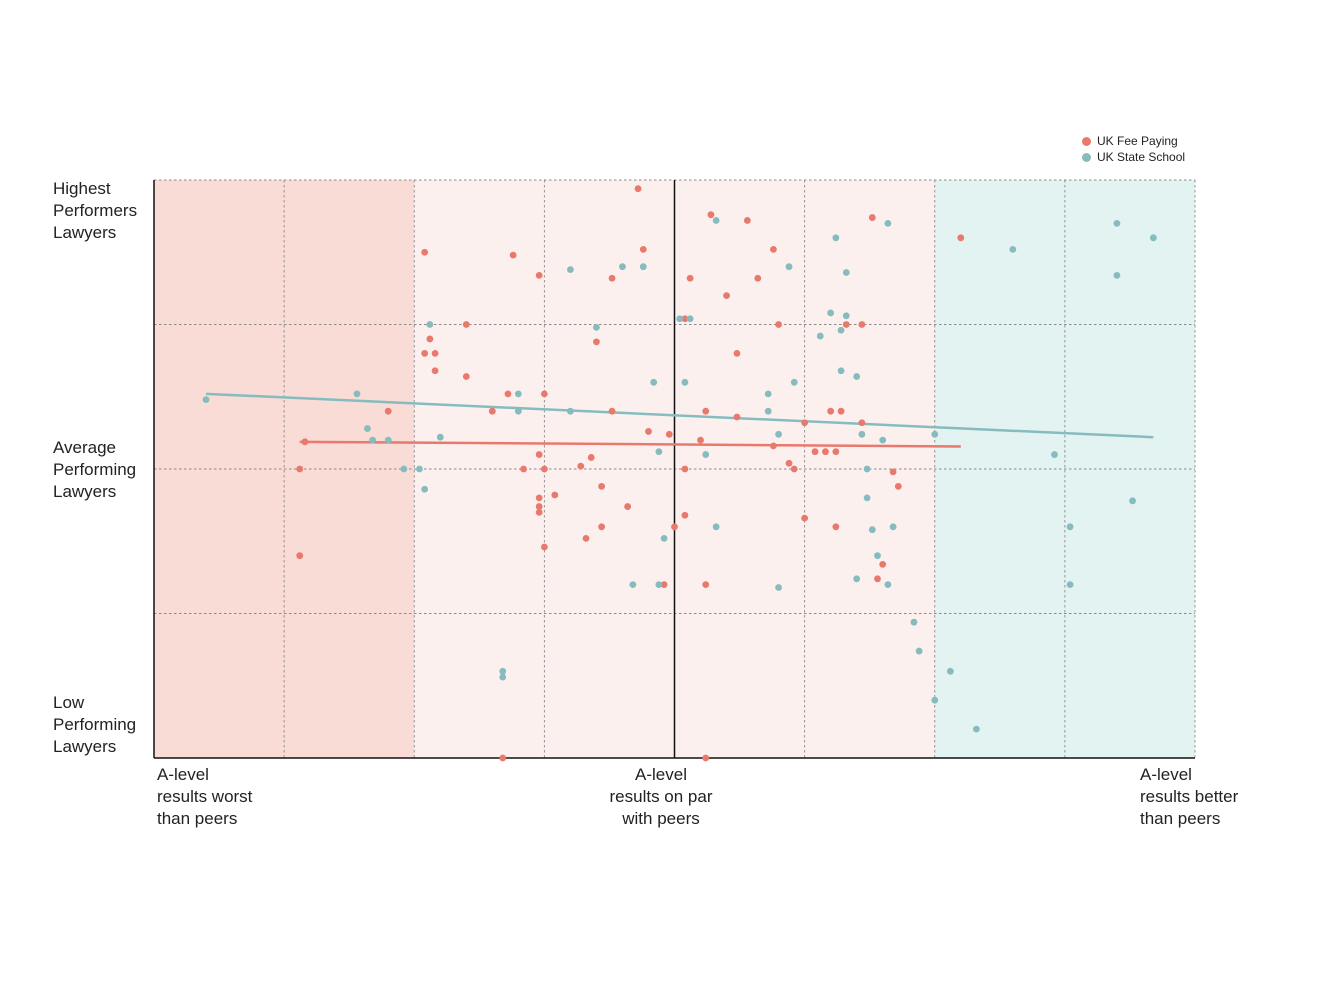 This screenshot has width=1333, height=1000. Describe the element at coordinates (679, 415) in the screenshot. I see `trend-line-state-school` at that location.